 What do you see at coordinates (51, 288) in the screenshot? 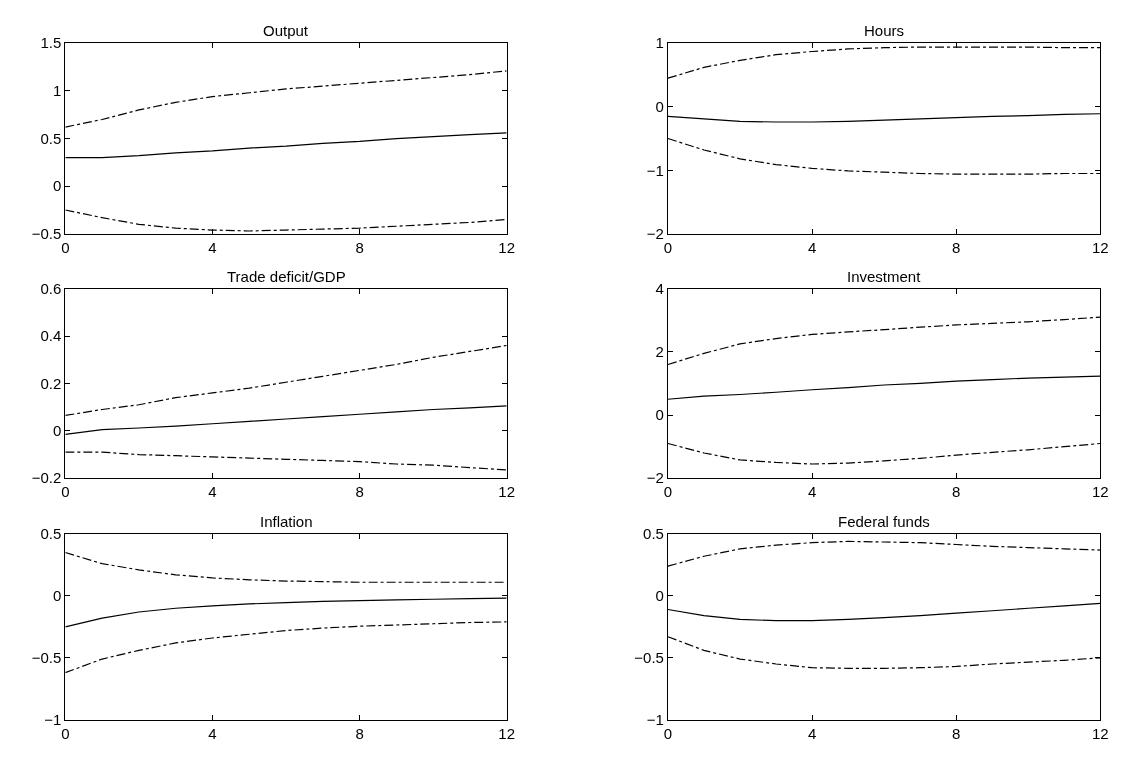
I see `y-tick-label: 0.6` at bounding box center [51, 288].